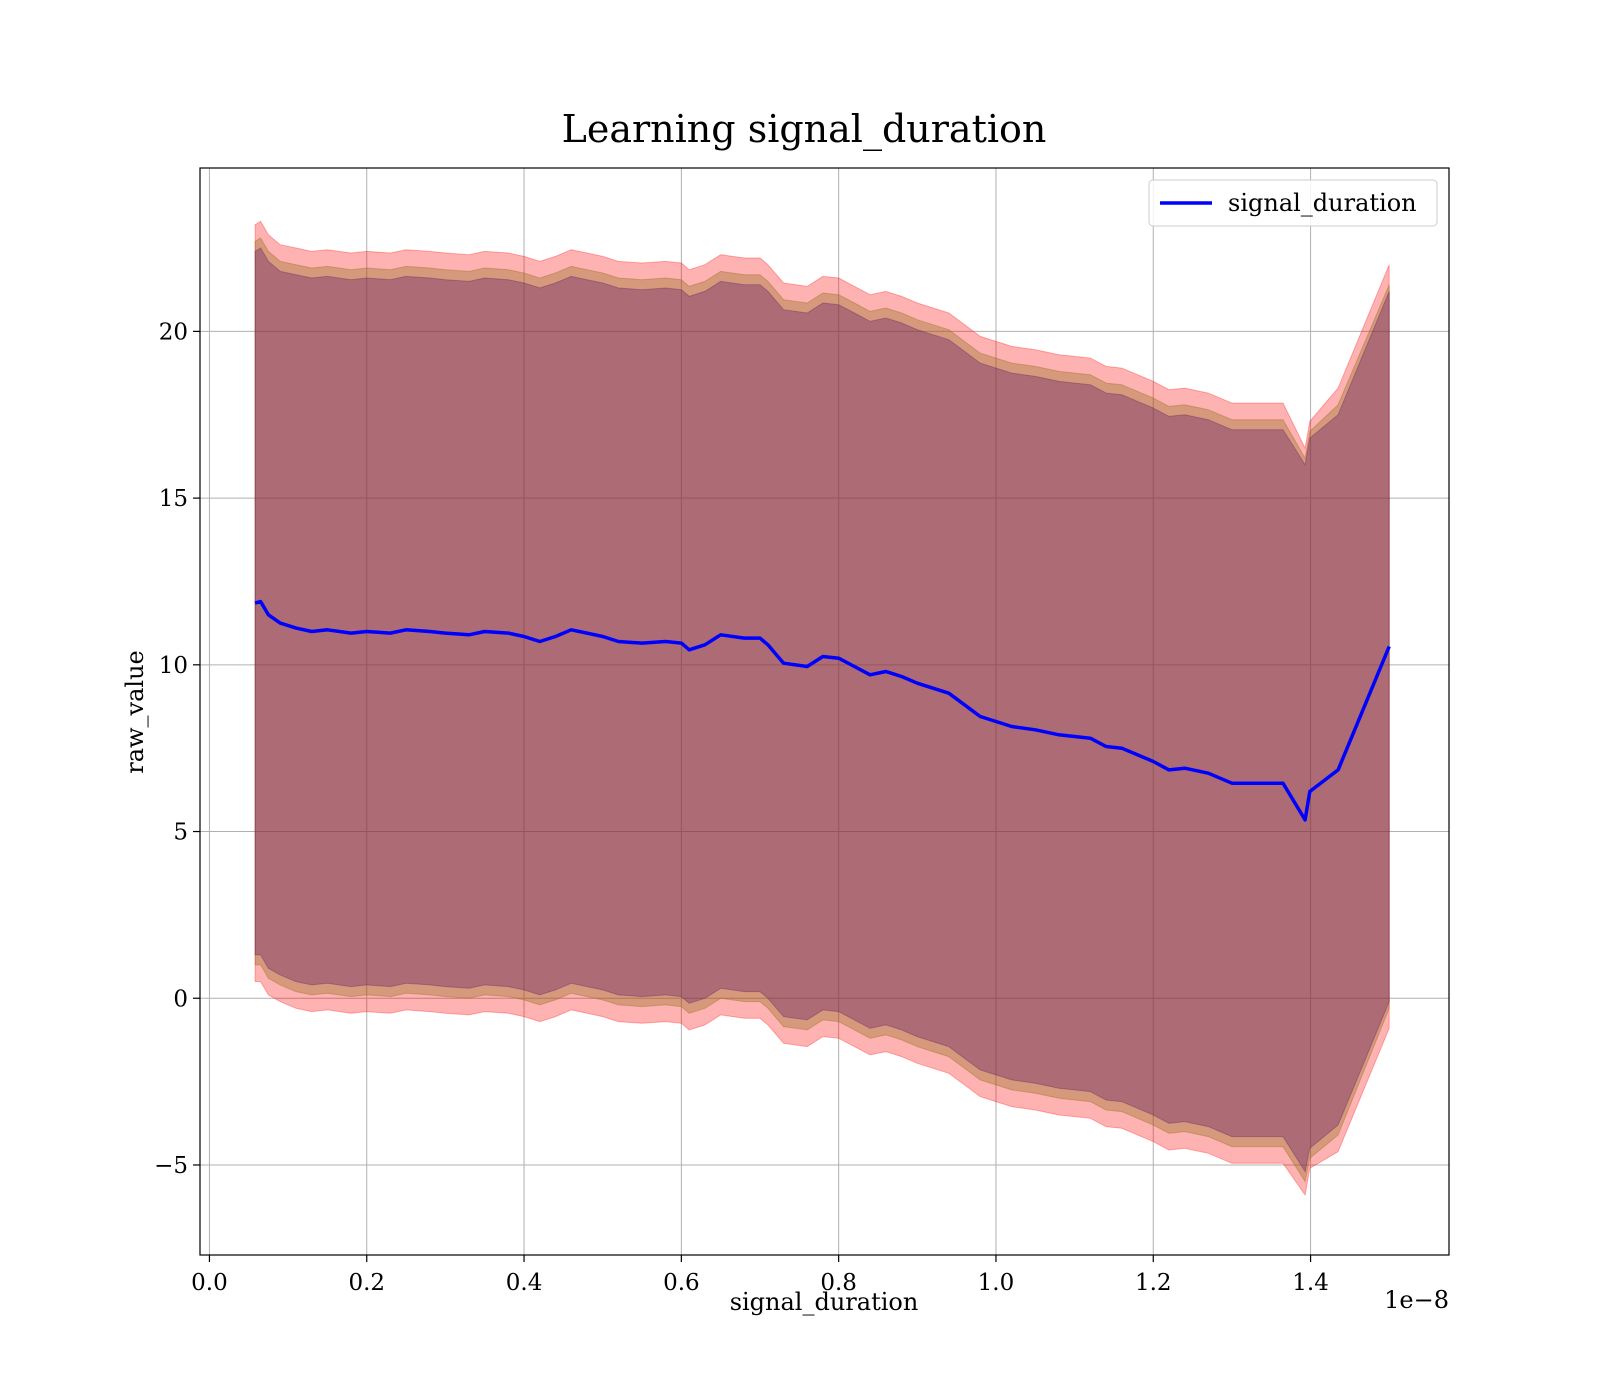  I want to click on series-lines, so click(822, 710).